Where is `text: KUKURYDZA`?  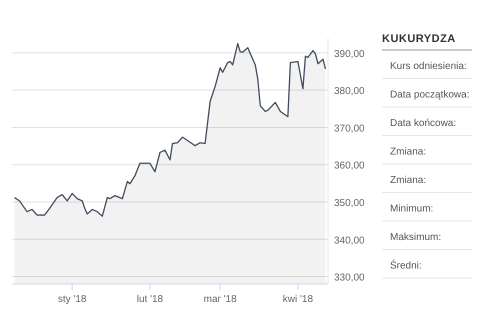 text: KUKURYDZA is located at coordinates (419, 39).